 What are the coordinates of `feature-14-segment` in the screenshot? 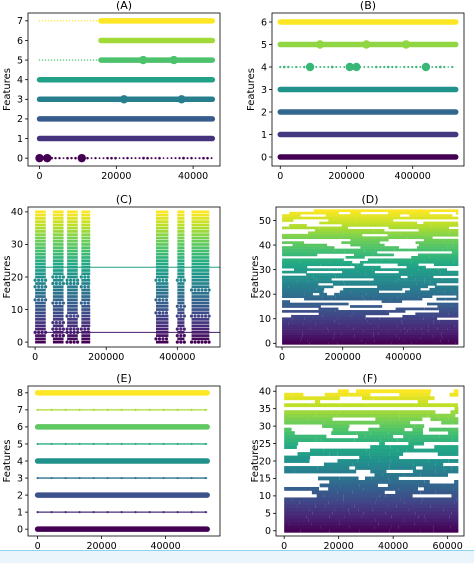 It's located at (449, 309).